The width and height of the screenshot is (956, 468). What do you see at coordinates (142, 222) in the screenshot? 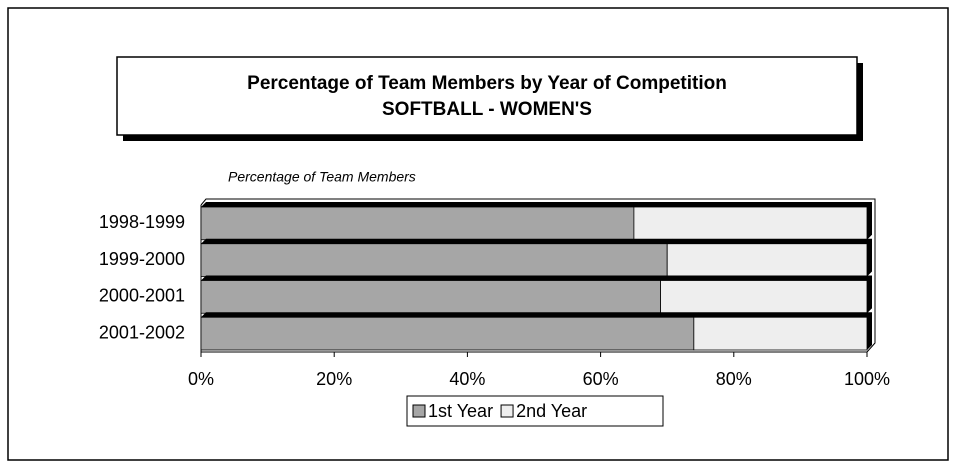
I see `y-tick-label: 1998-1999` at bounding box center [142, 222].